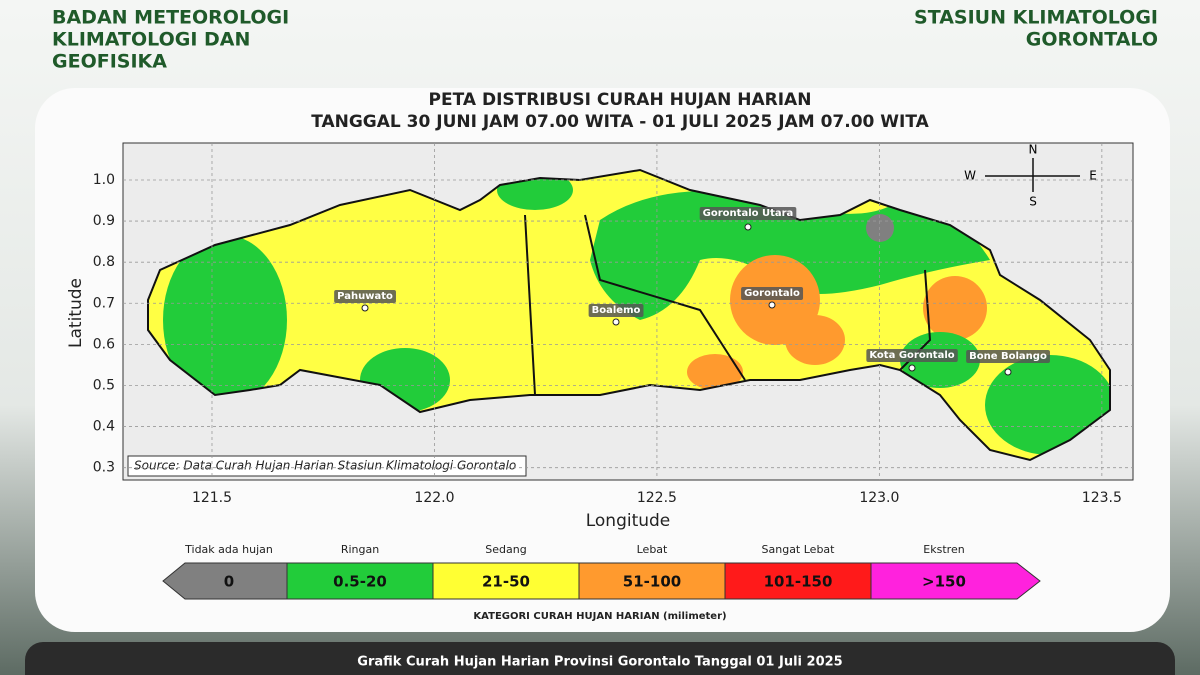  What do you see at coordinates (1093, 176) in the screenshot?
I see `compass-e: E` at bounding box center [1093, 176].